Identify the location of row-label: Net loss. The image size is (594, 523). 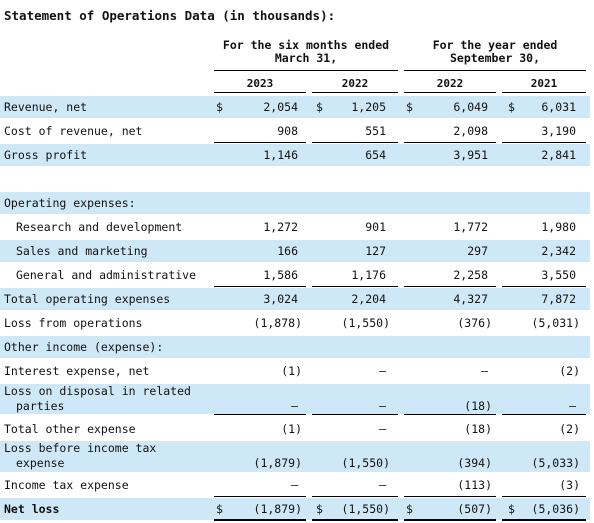
(32, 509).